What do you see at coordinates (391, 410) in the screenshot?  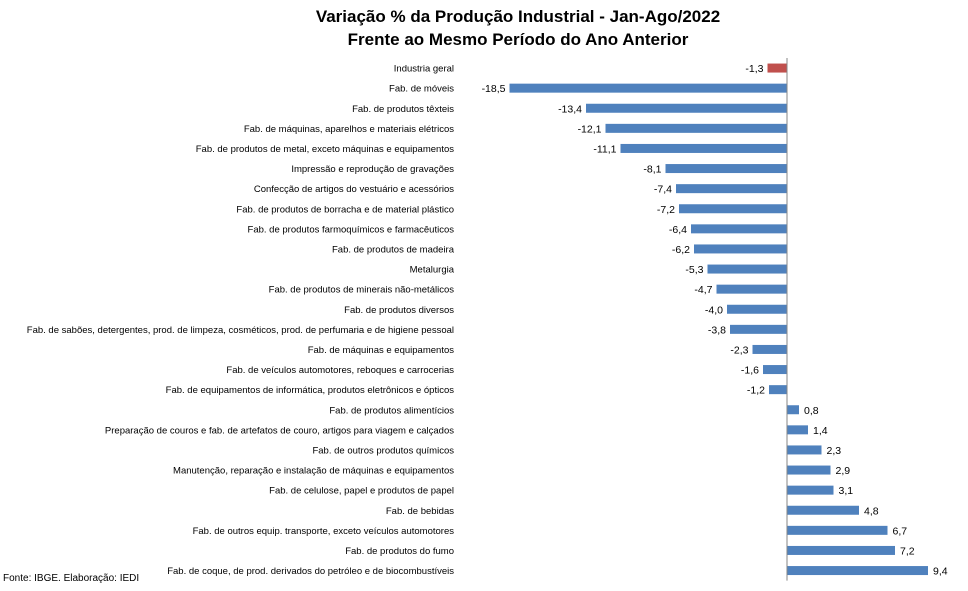 I see `category-label: Fab. de produtos alimentícios` at bounding box center [391, 410].